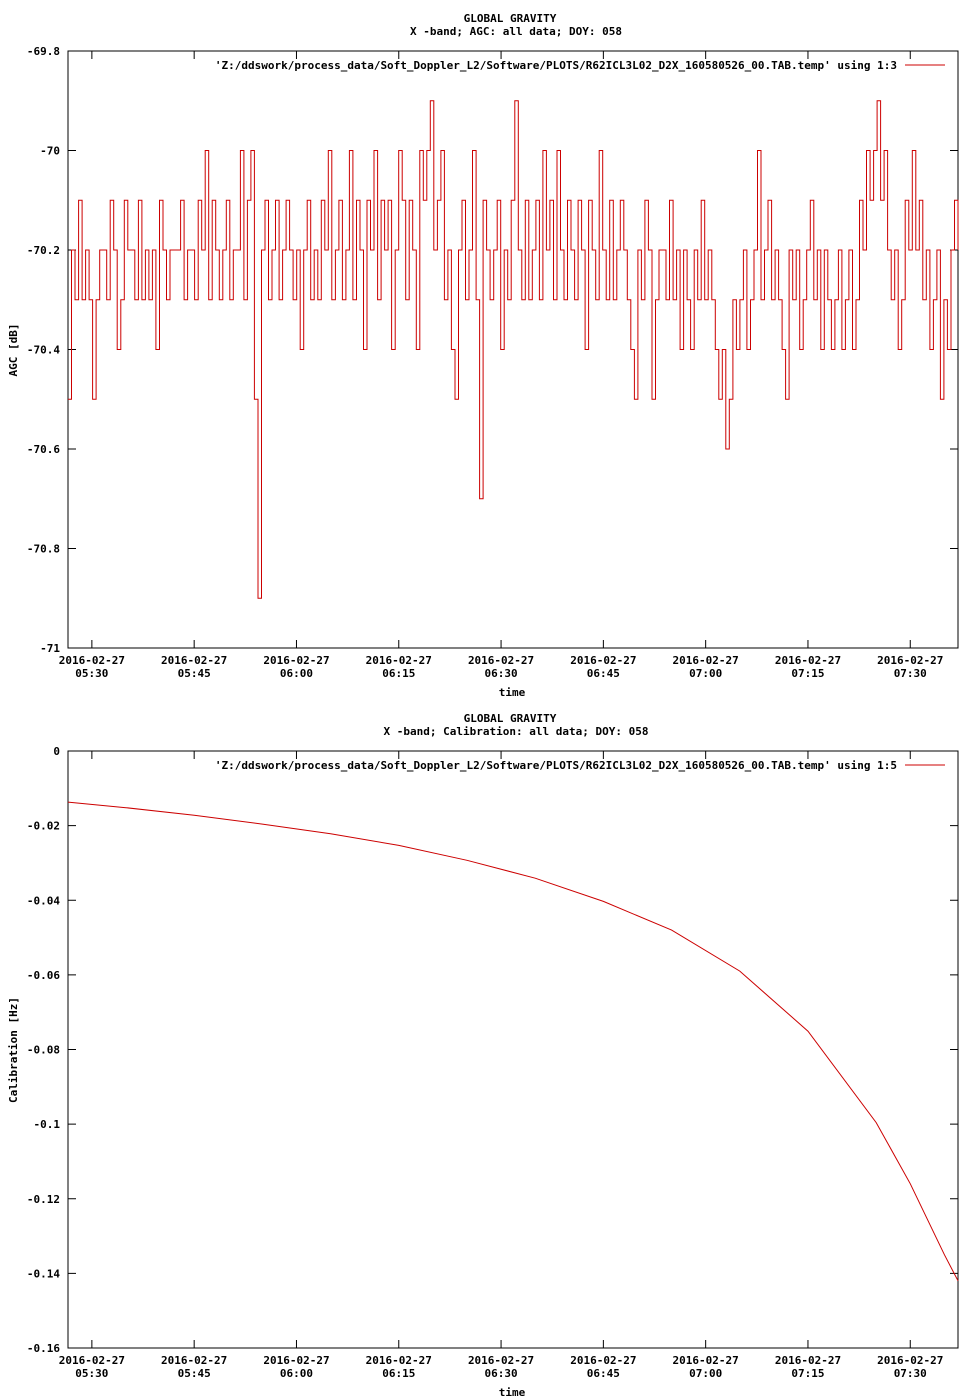  Describe the element at coordinates (43, 549) in the screenshot. I see `y-tick-label: -70.8` at that location.